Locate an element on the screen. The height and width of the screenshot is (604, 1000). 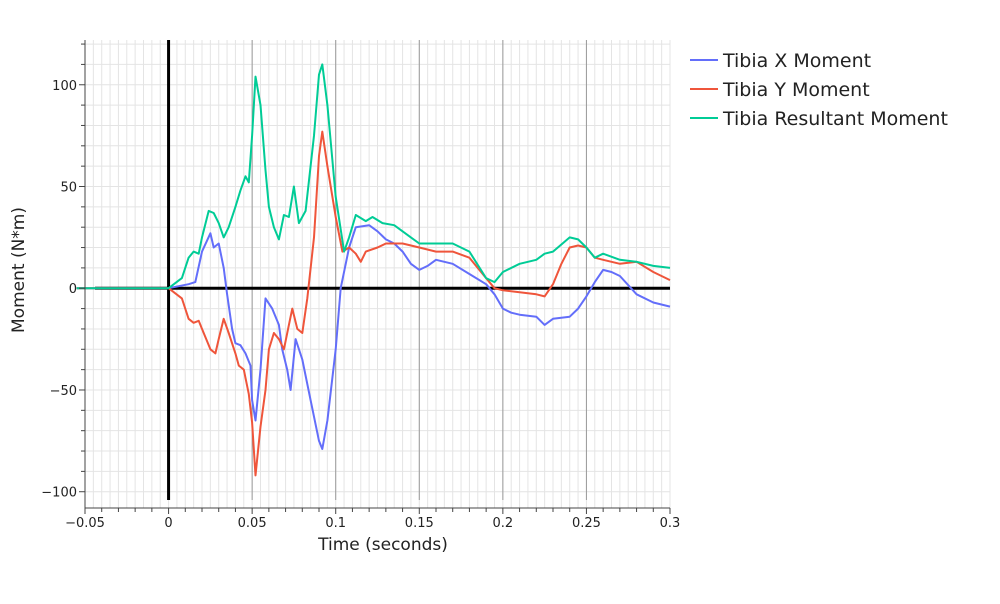
legend-label-3: Tibia Resultant Moment is located at coordinates (835, 119).